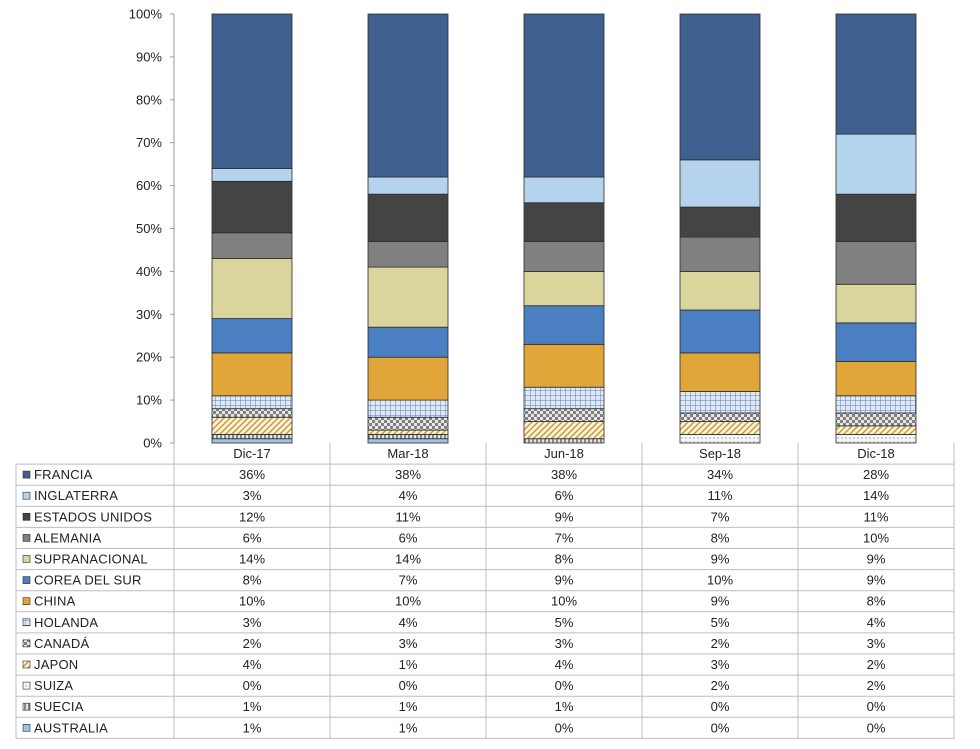  Describe the element at coordinates (53, 685) in the screenshot. I see `legend-entry: SUIZA` at that location.